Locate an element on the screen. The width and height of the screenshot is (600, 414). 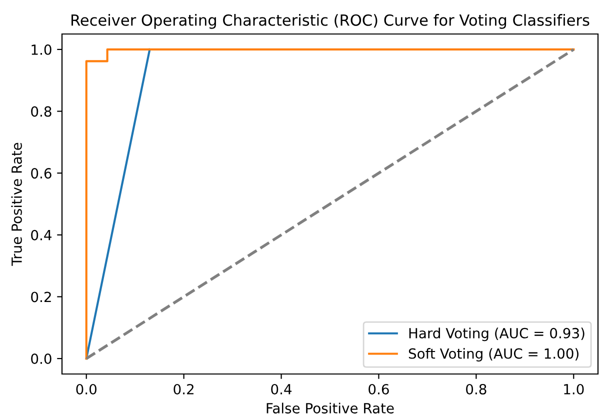
legend-label: Soft Voting (AUC = 1.00) is located at coordinates (493, 355).